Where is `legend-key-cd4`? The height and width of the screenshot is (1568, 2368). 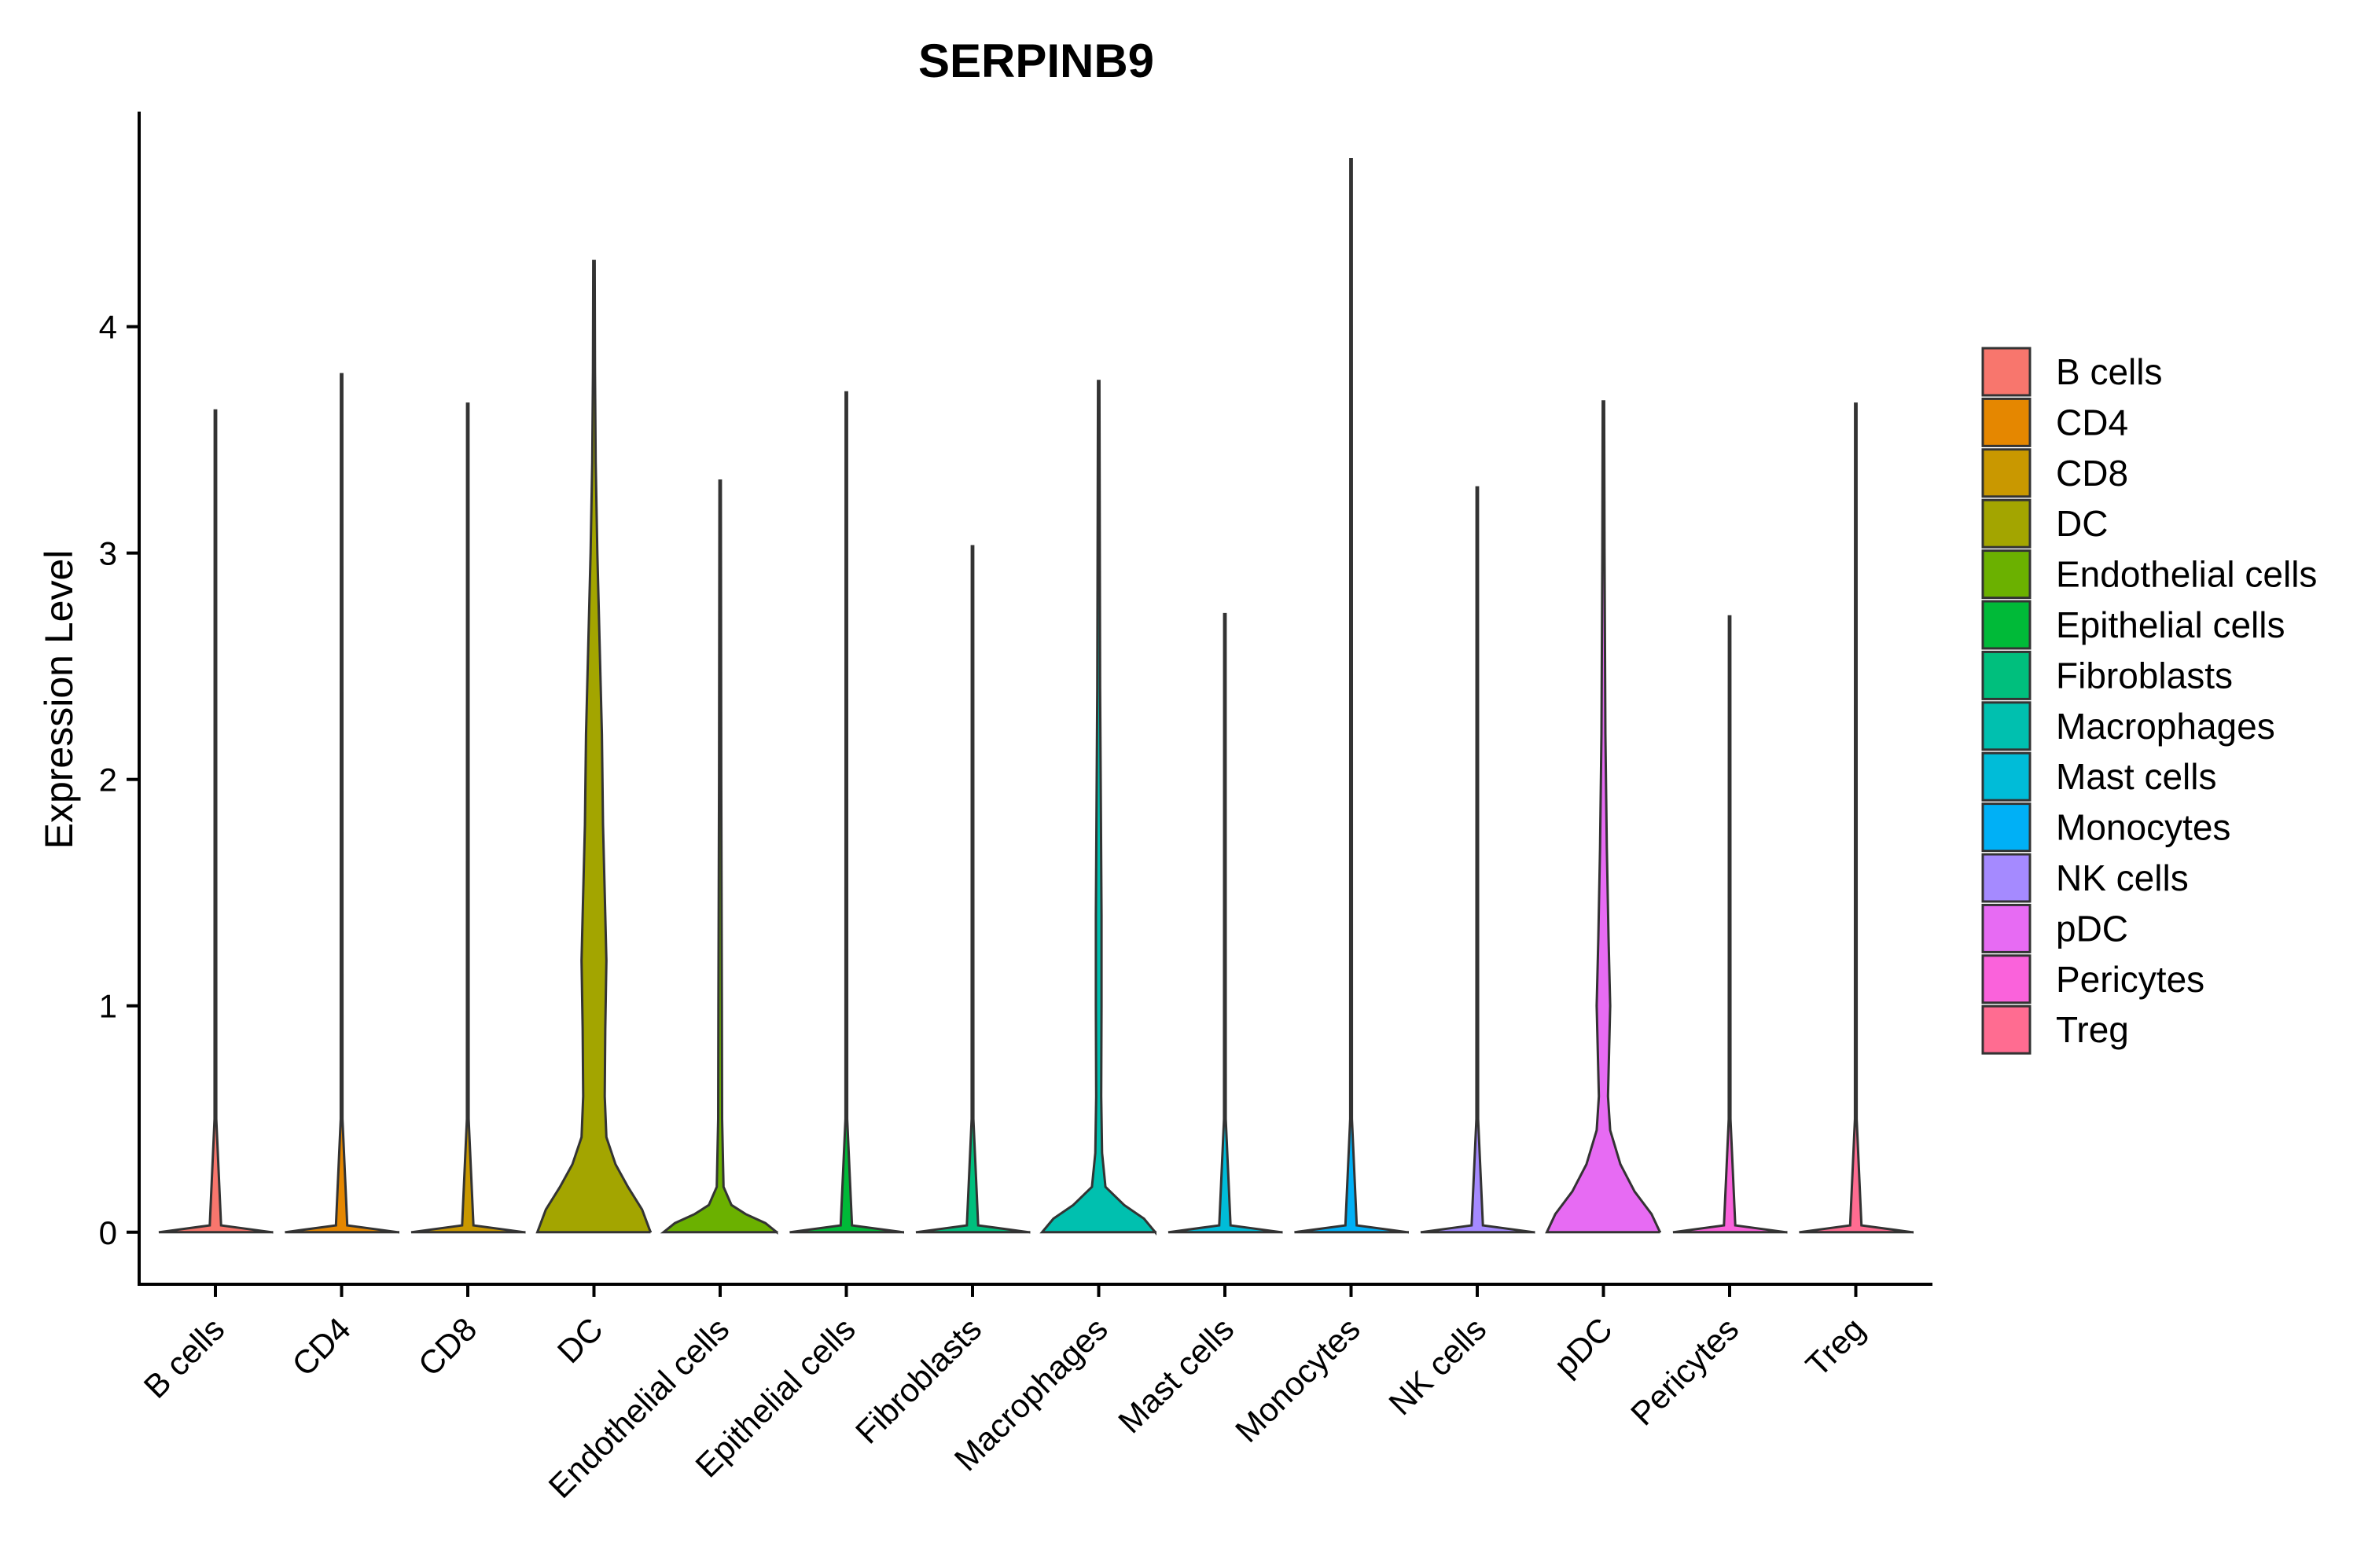 legend-key-cd4 is located at coordinates (2006, 422).